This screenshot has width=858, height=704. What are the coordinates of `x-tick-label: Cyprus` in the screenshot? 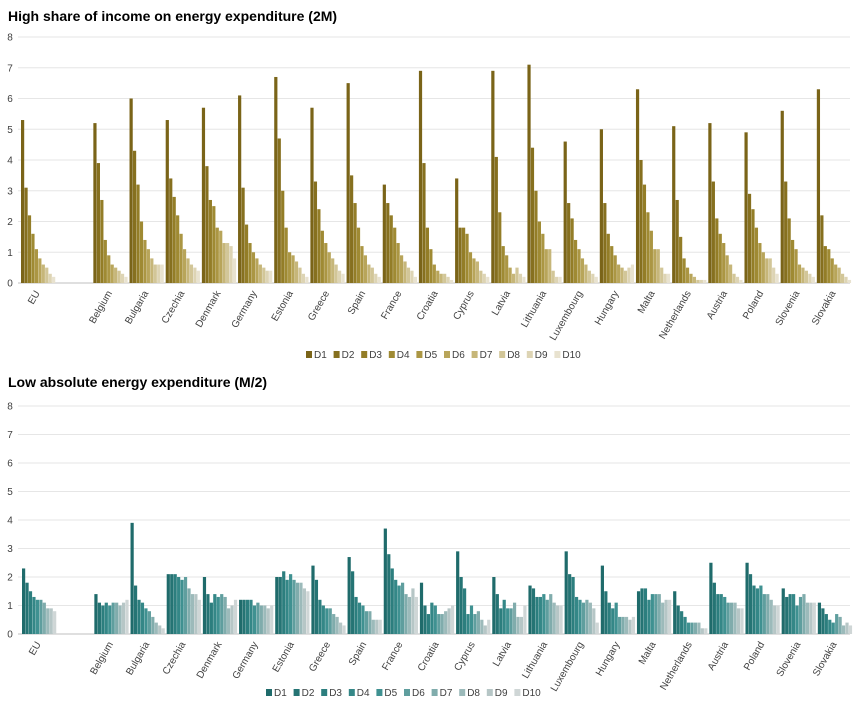 It's located at (464, 656).